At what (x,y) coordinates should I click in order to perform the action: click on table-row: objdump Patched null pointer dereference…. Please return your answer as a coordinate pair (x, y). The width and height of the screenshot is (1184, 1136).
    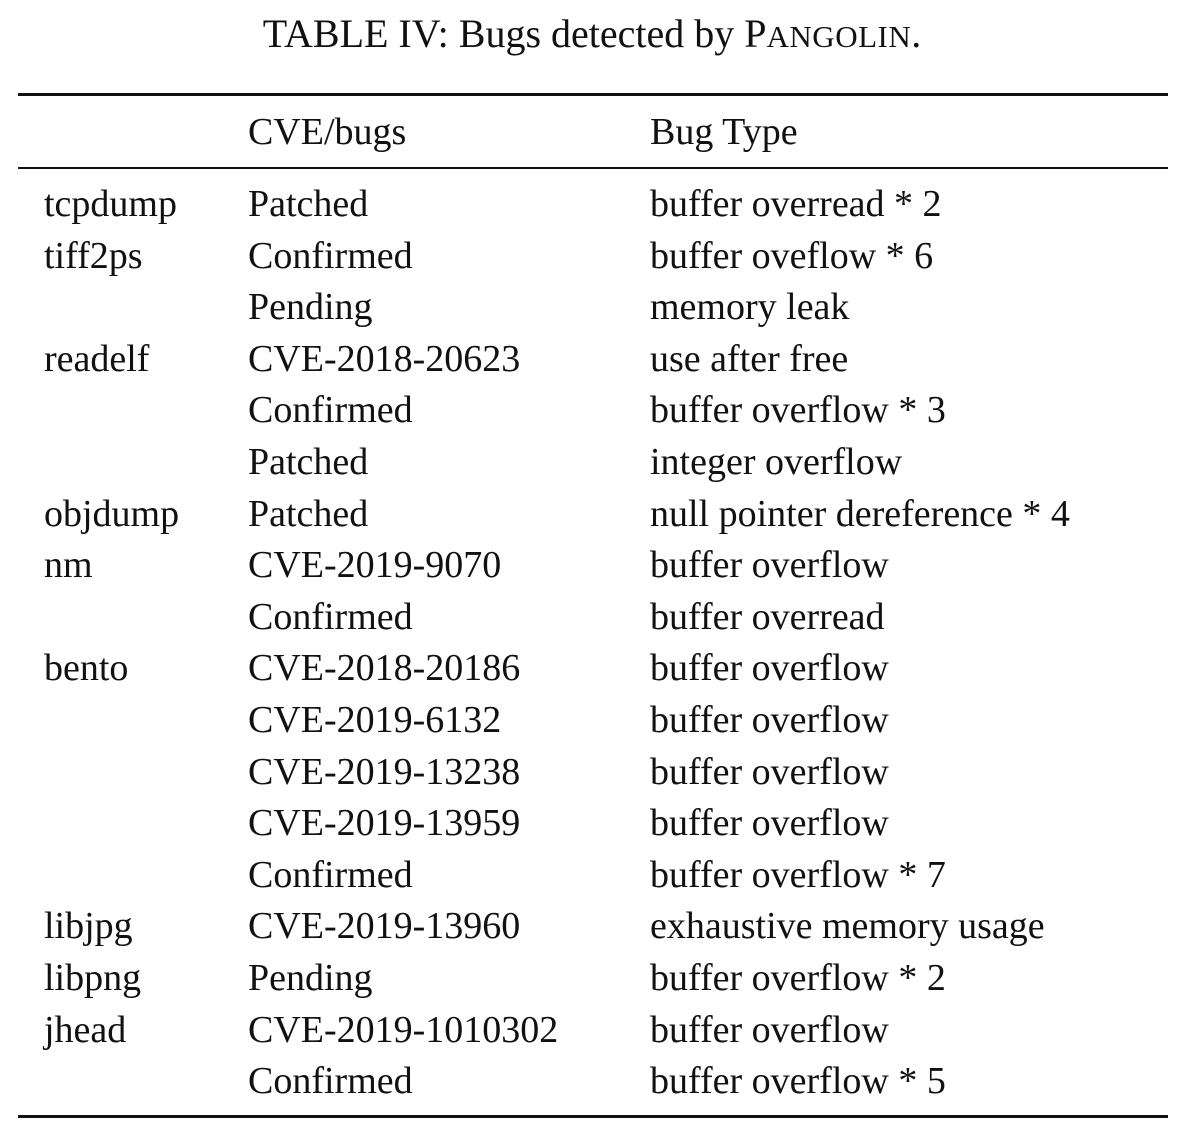
    Looking at the image, I should click on (592, 516).